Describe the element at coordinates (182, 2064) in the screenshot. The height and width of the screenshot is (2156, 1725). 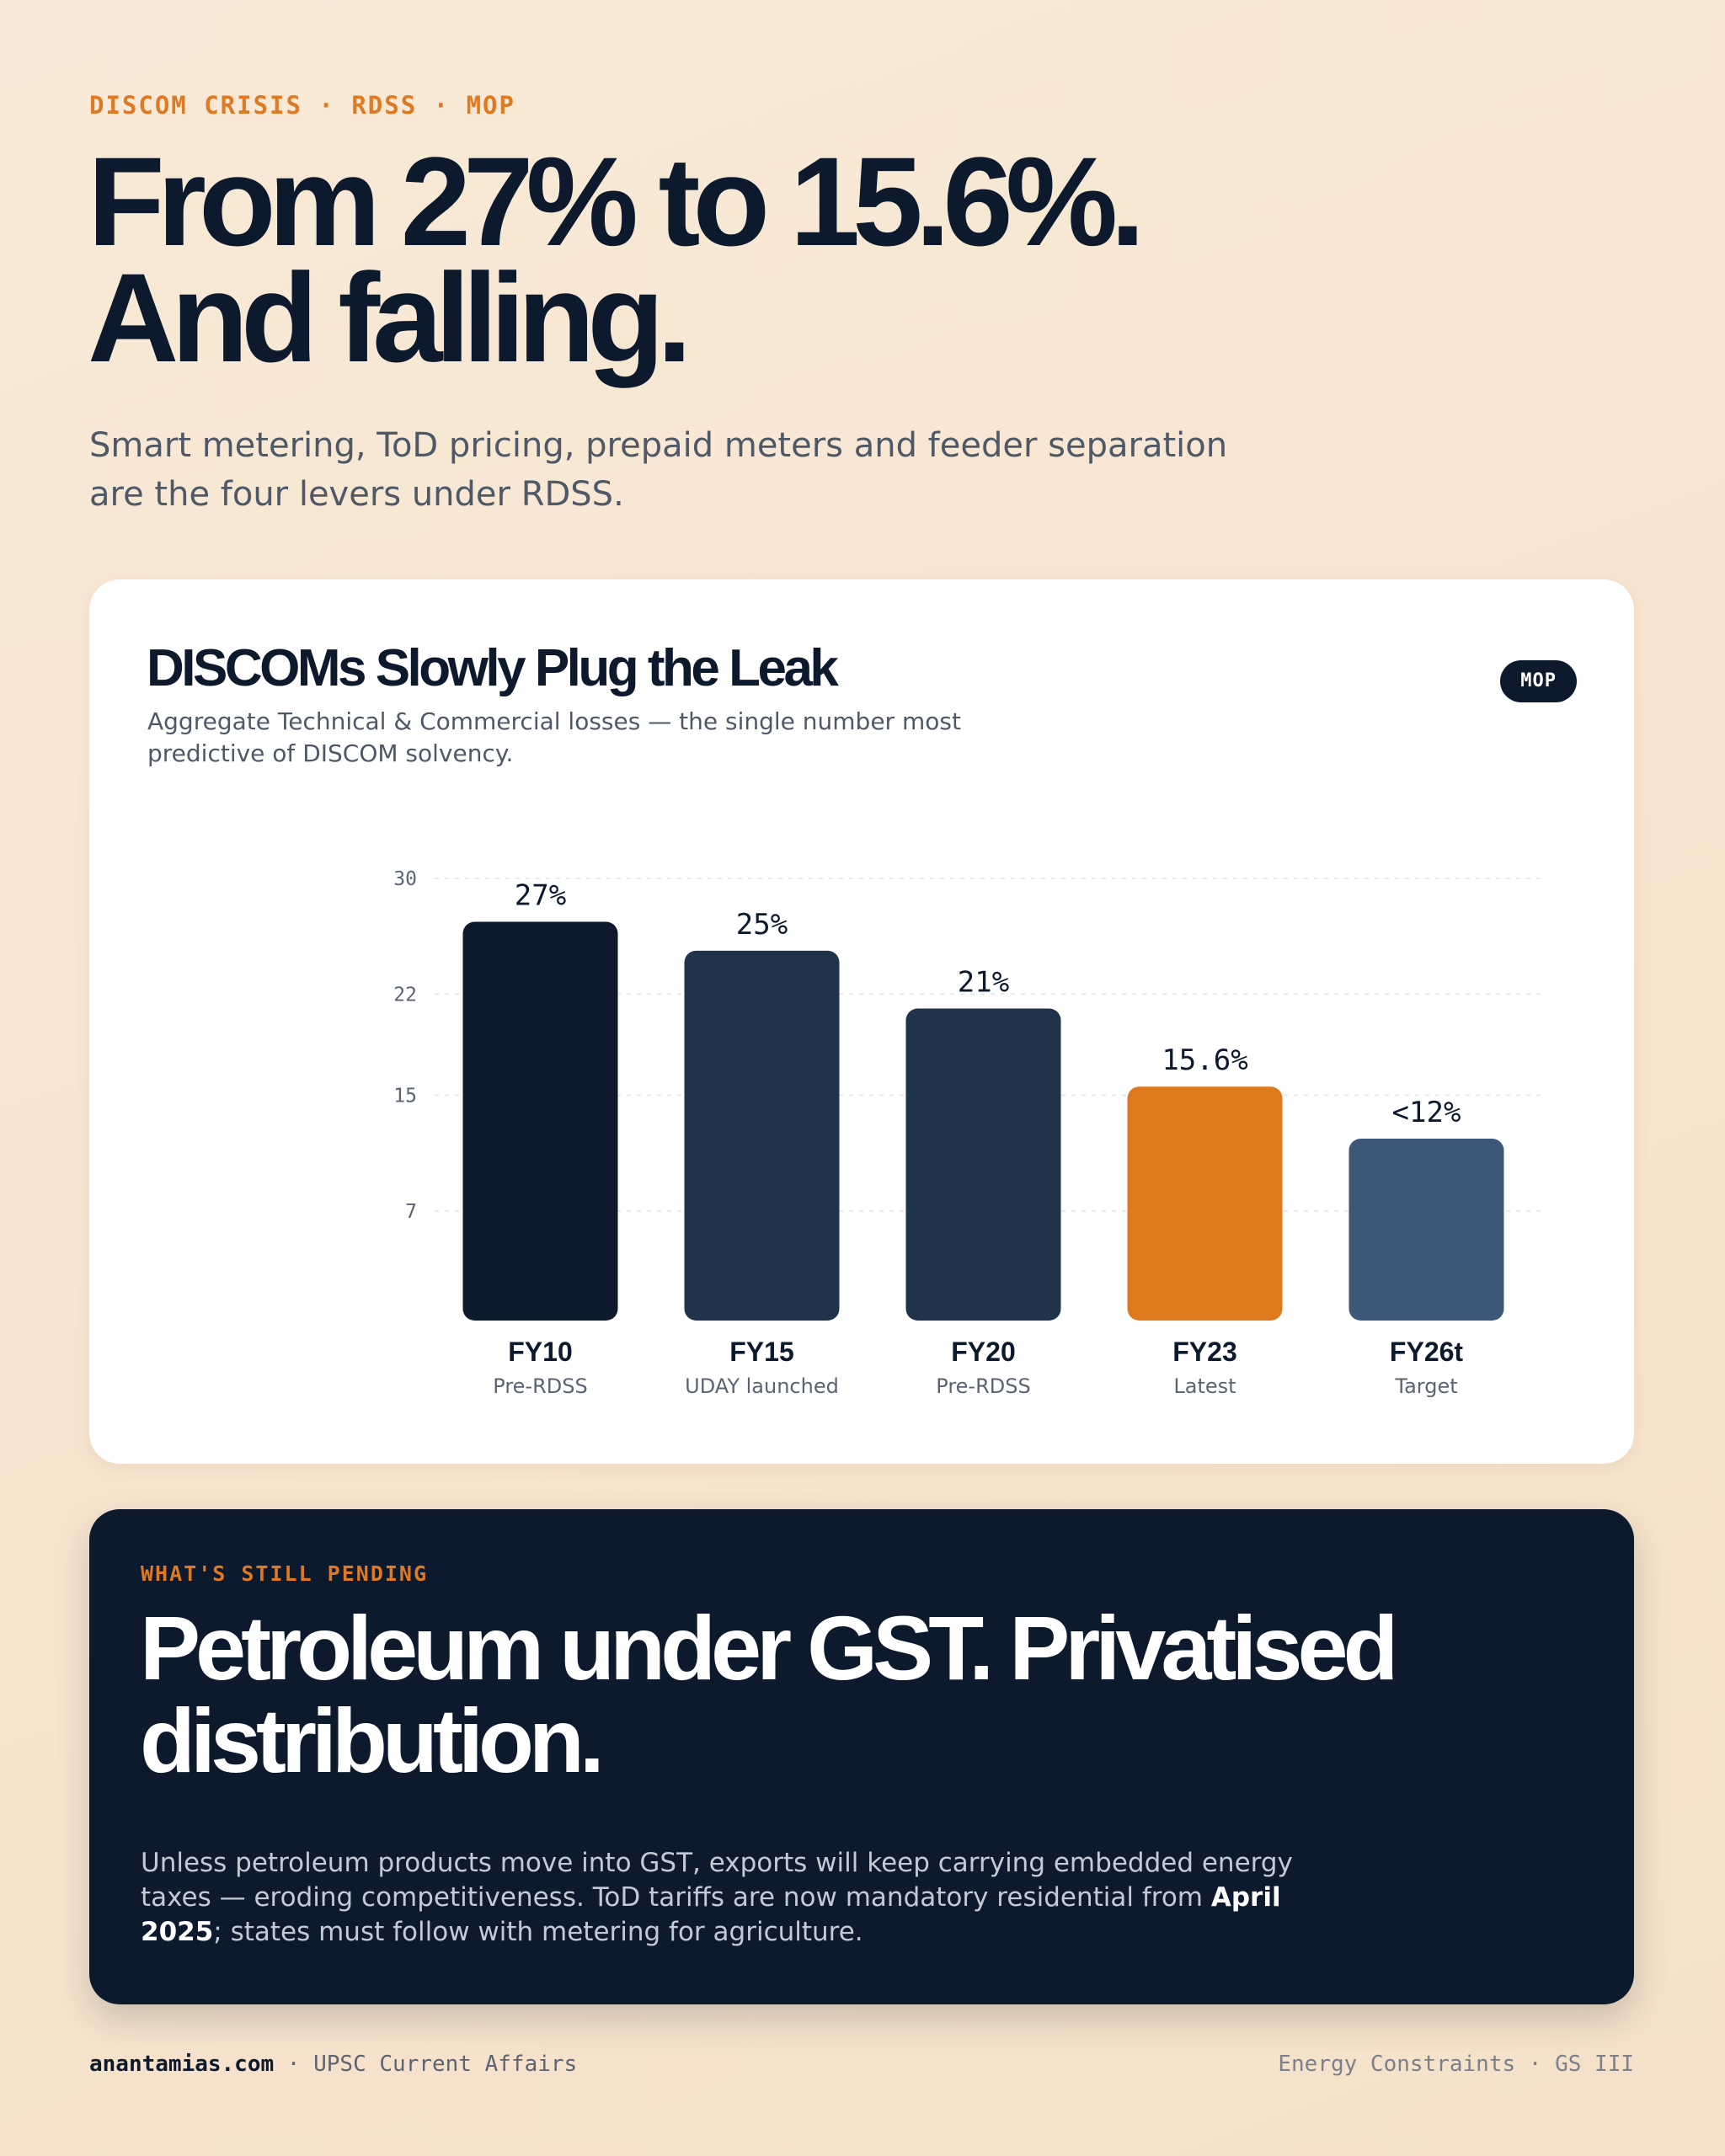
I see `footer-site-link: anantamias.com` at that location.